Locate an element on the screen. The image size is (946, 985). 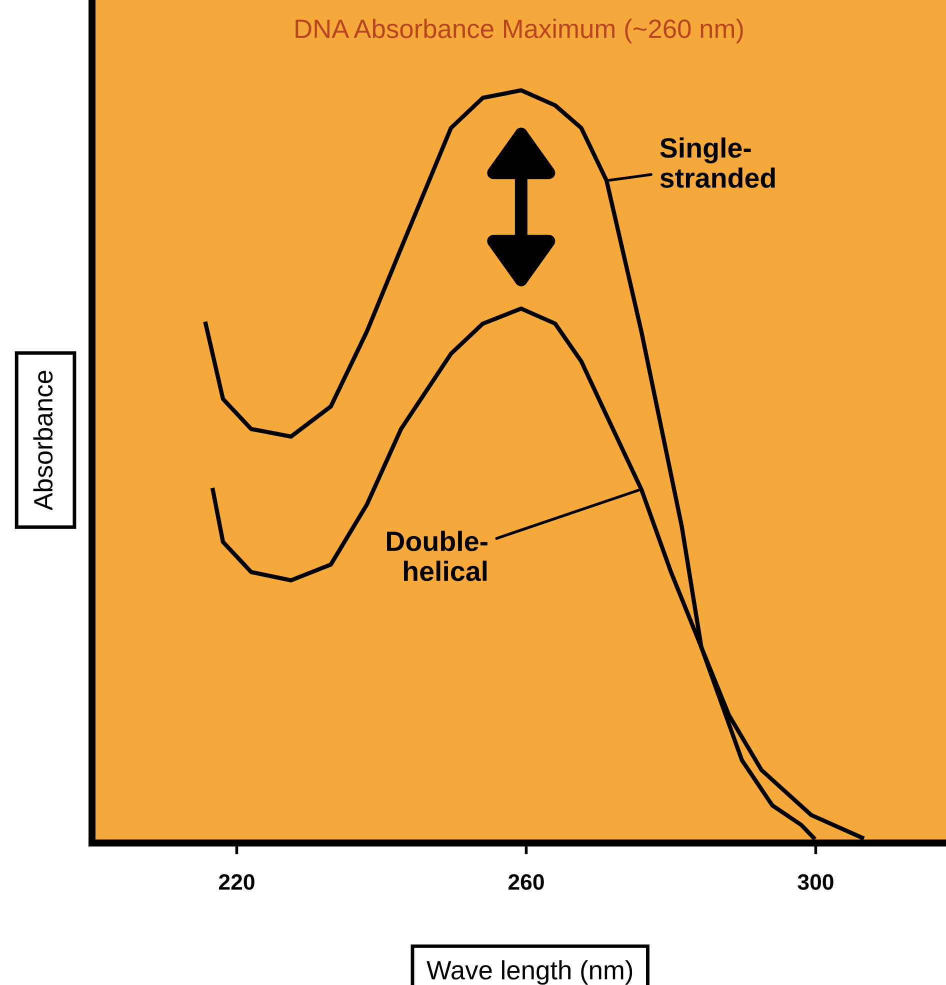
x-axis-title: Wave length (nm) is located at coordinates (529, 972).